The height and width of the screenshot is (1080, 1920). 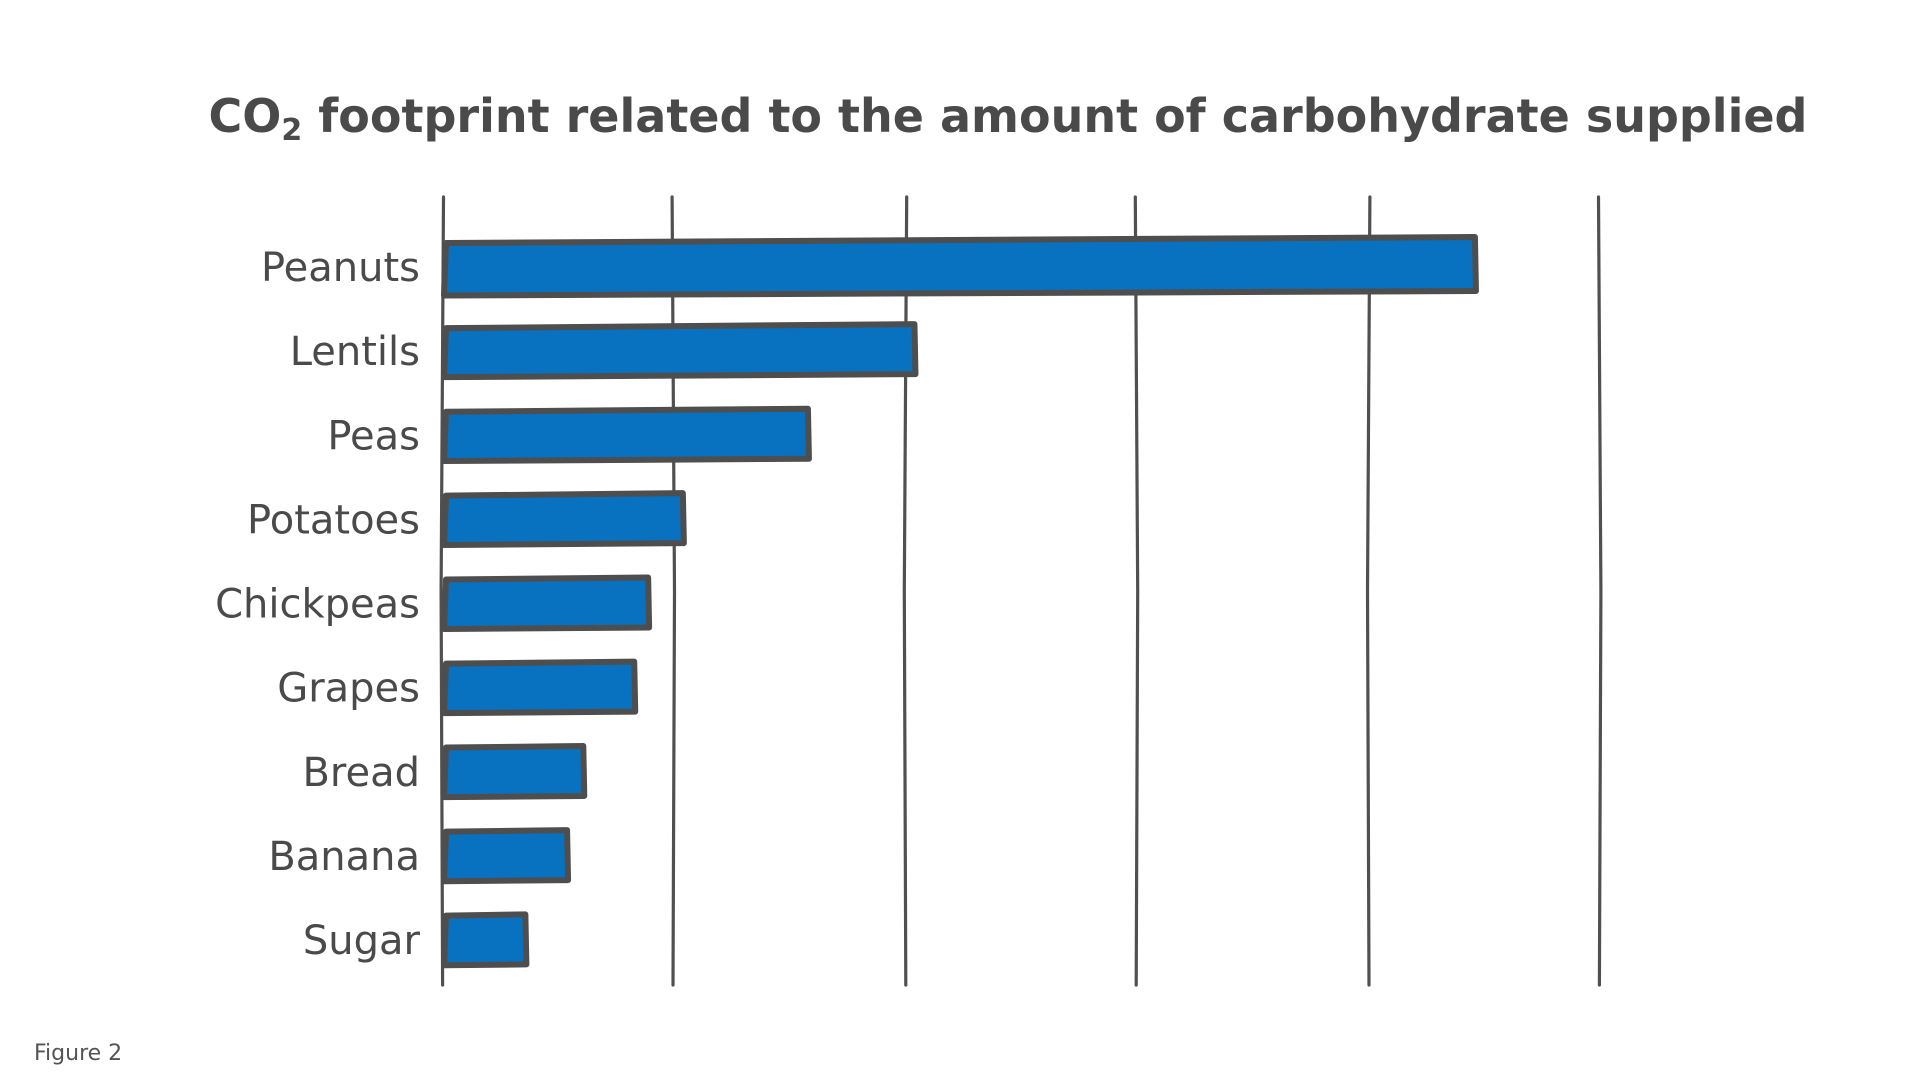 I want to click on chart-title-prefix: CO, so click(x=245, y=116).